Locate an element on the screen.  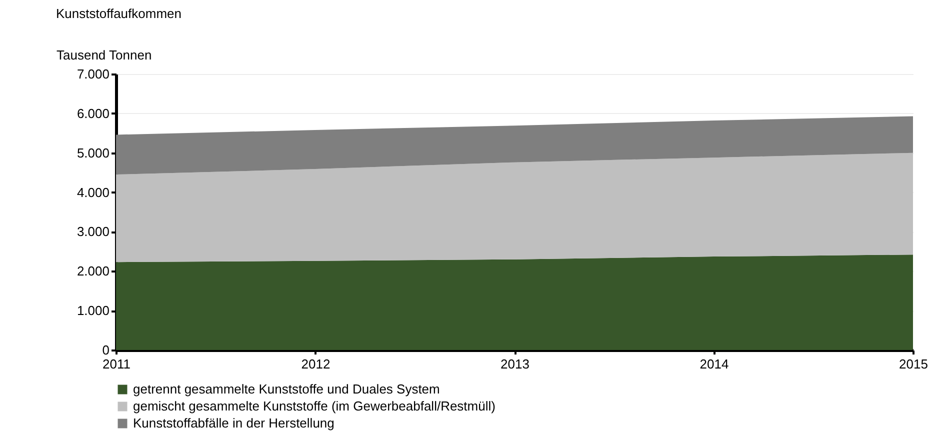
legend-label: gemischt gesammelte Kunststoffe (im Gewerbeabfall/Restmüll) is located at coordinates (314, 406).